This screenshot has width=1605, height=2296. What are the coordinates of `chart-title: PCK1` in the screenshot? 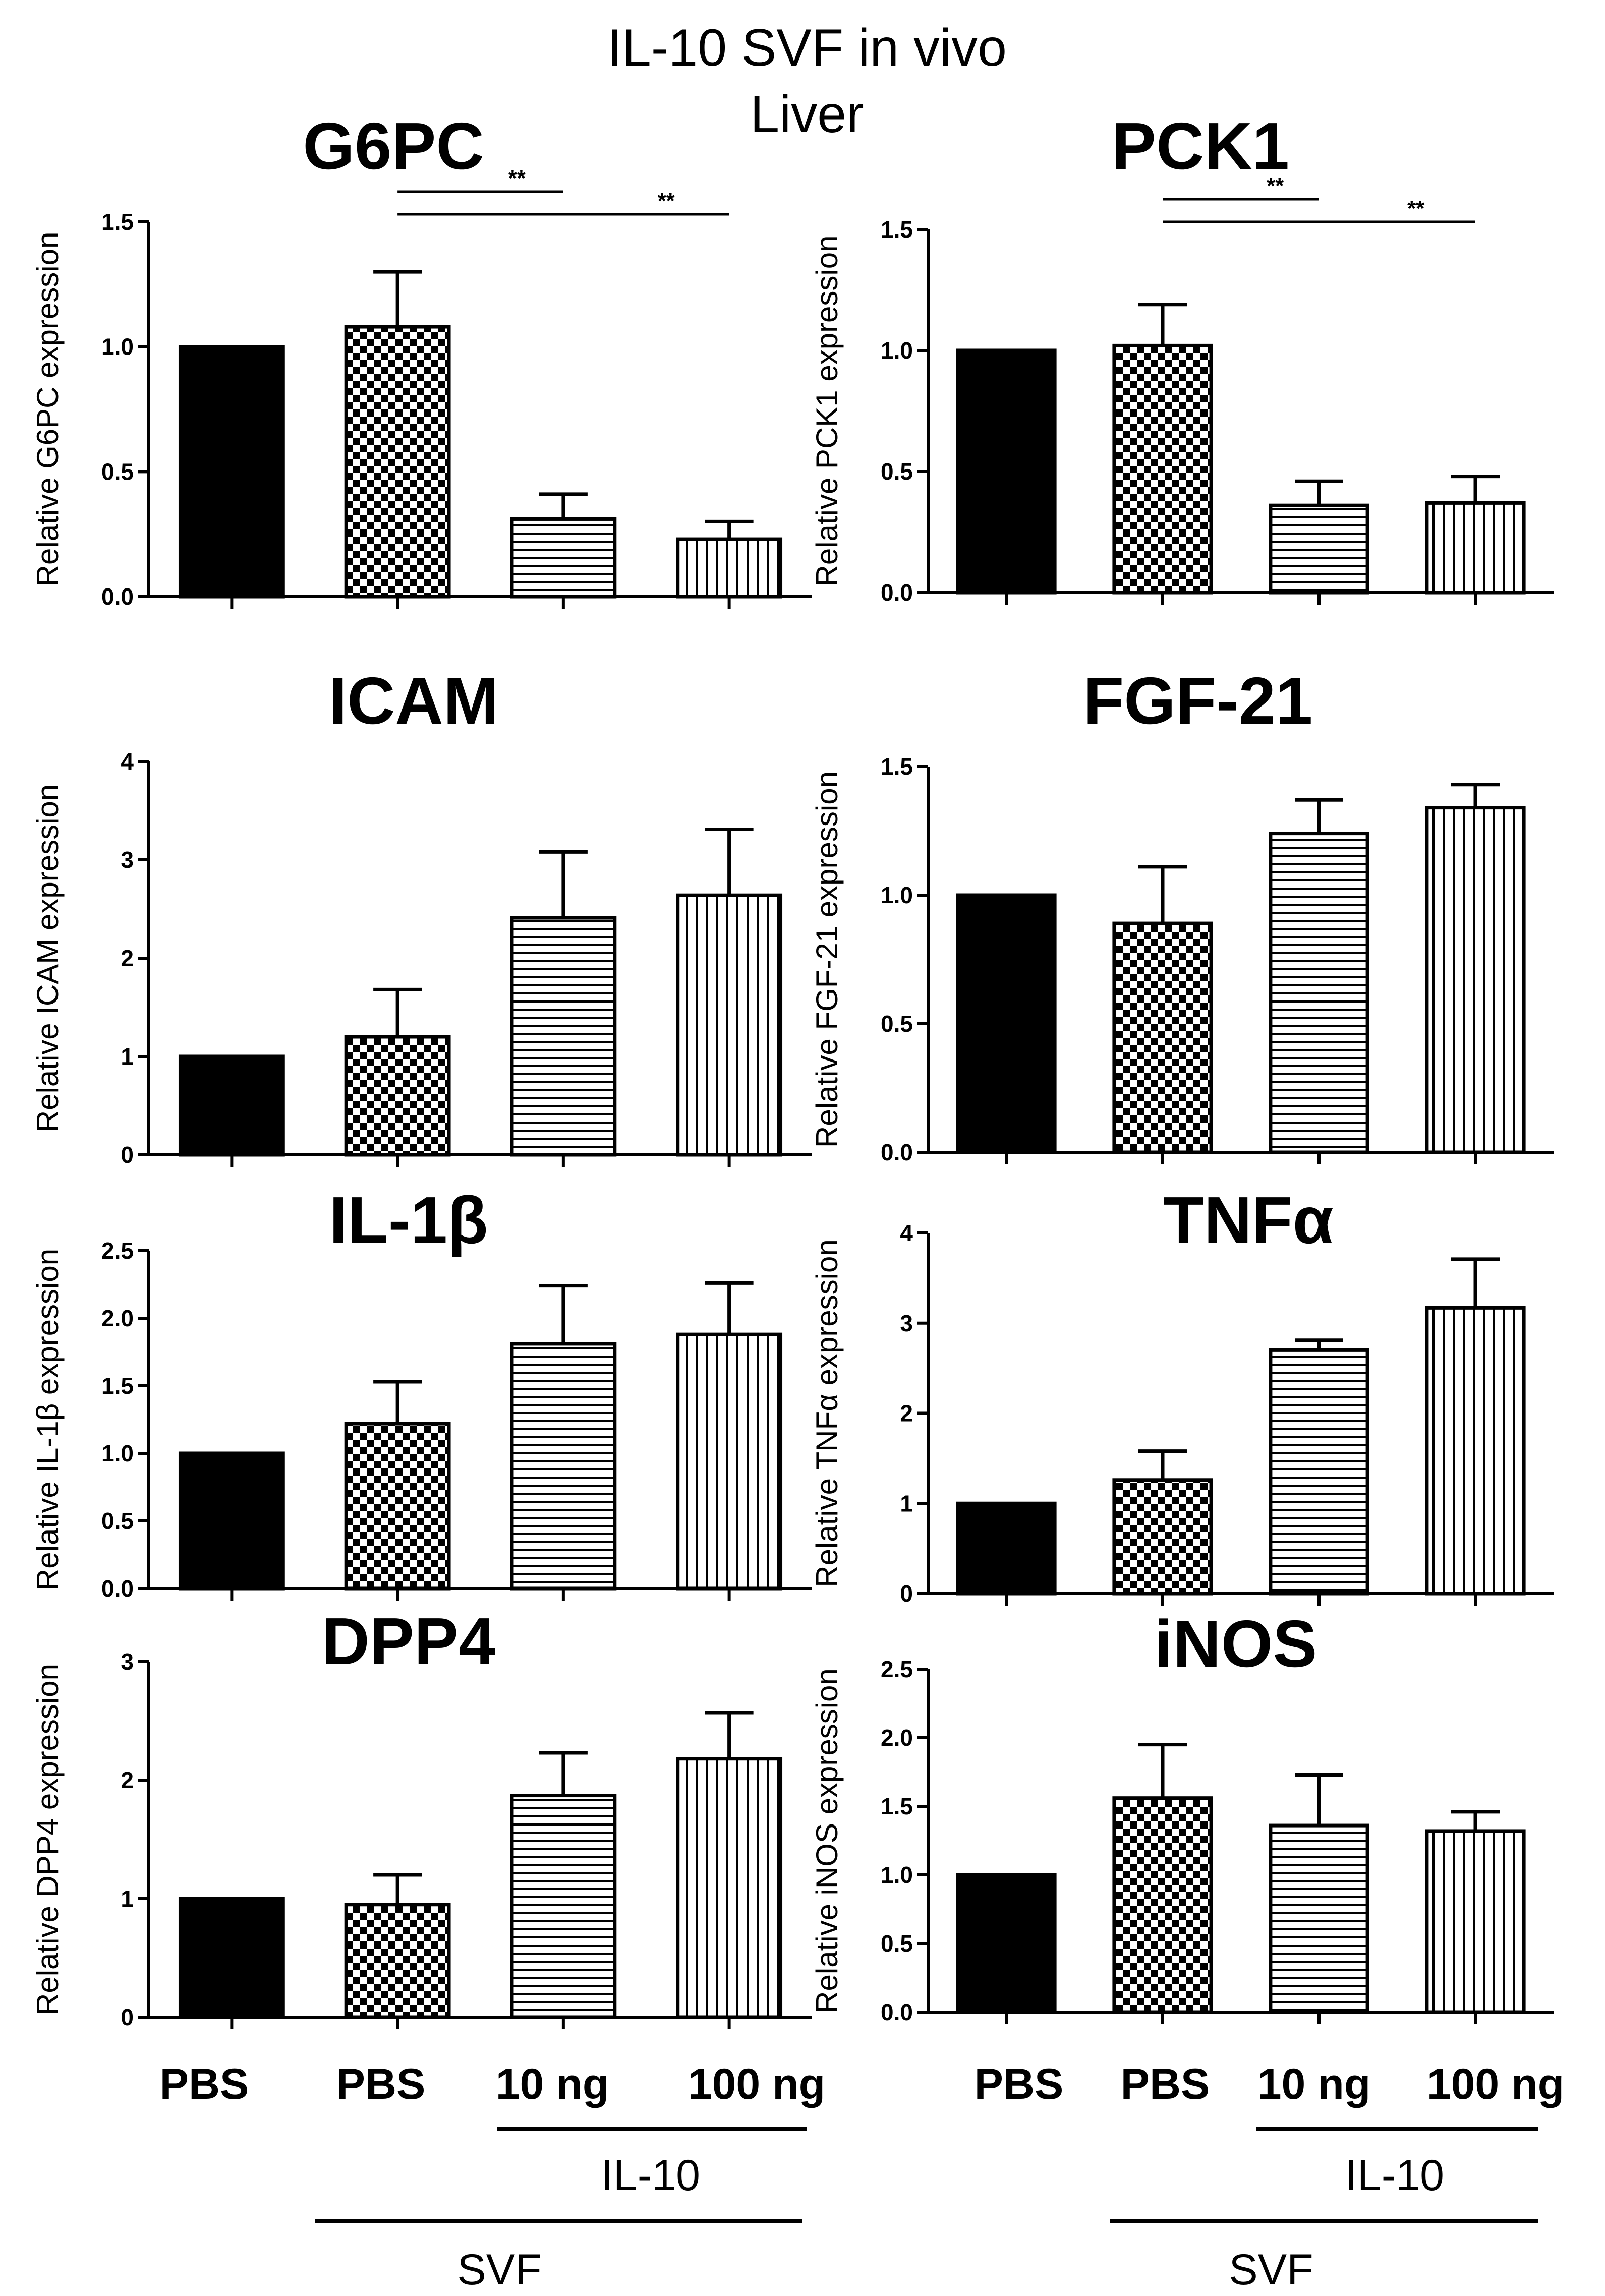 It's located at (1200, 146).